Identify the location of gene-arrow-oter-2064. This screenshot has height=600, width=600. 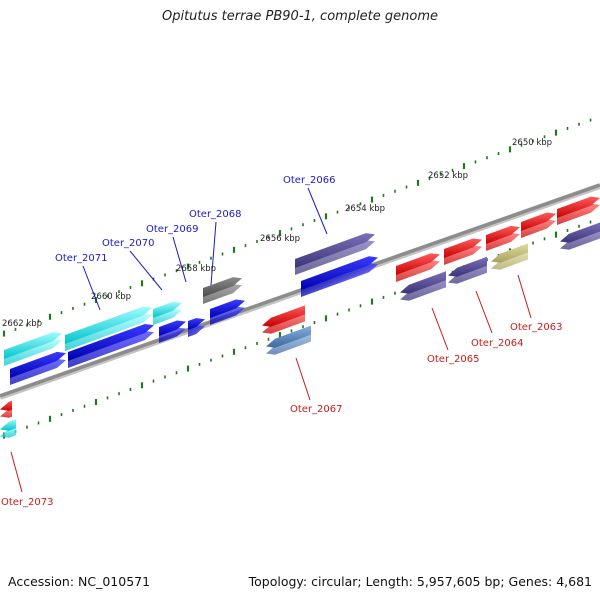
(467, 270).